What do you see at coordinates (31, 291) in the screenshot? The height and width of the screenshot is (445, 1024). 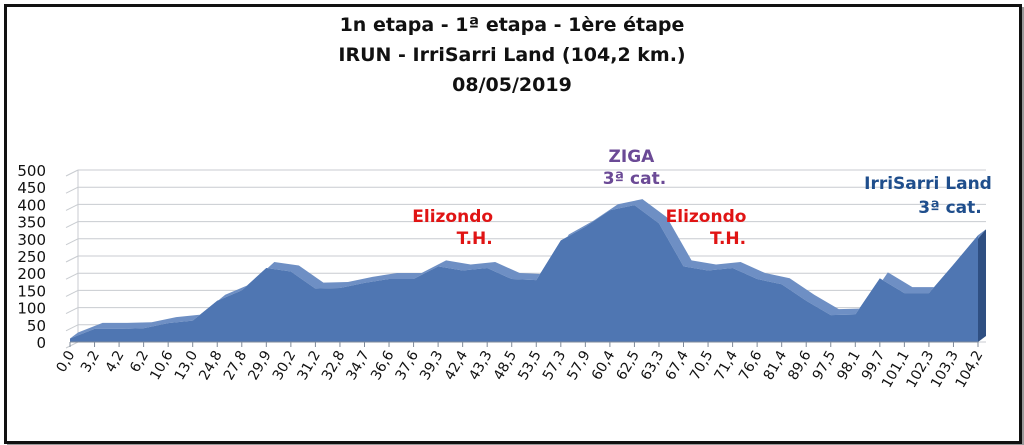 I see `y-tick-label: 150` at bounding box center [31, 291].